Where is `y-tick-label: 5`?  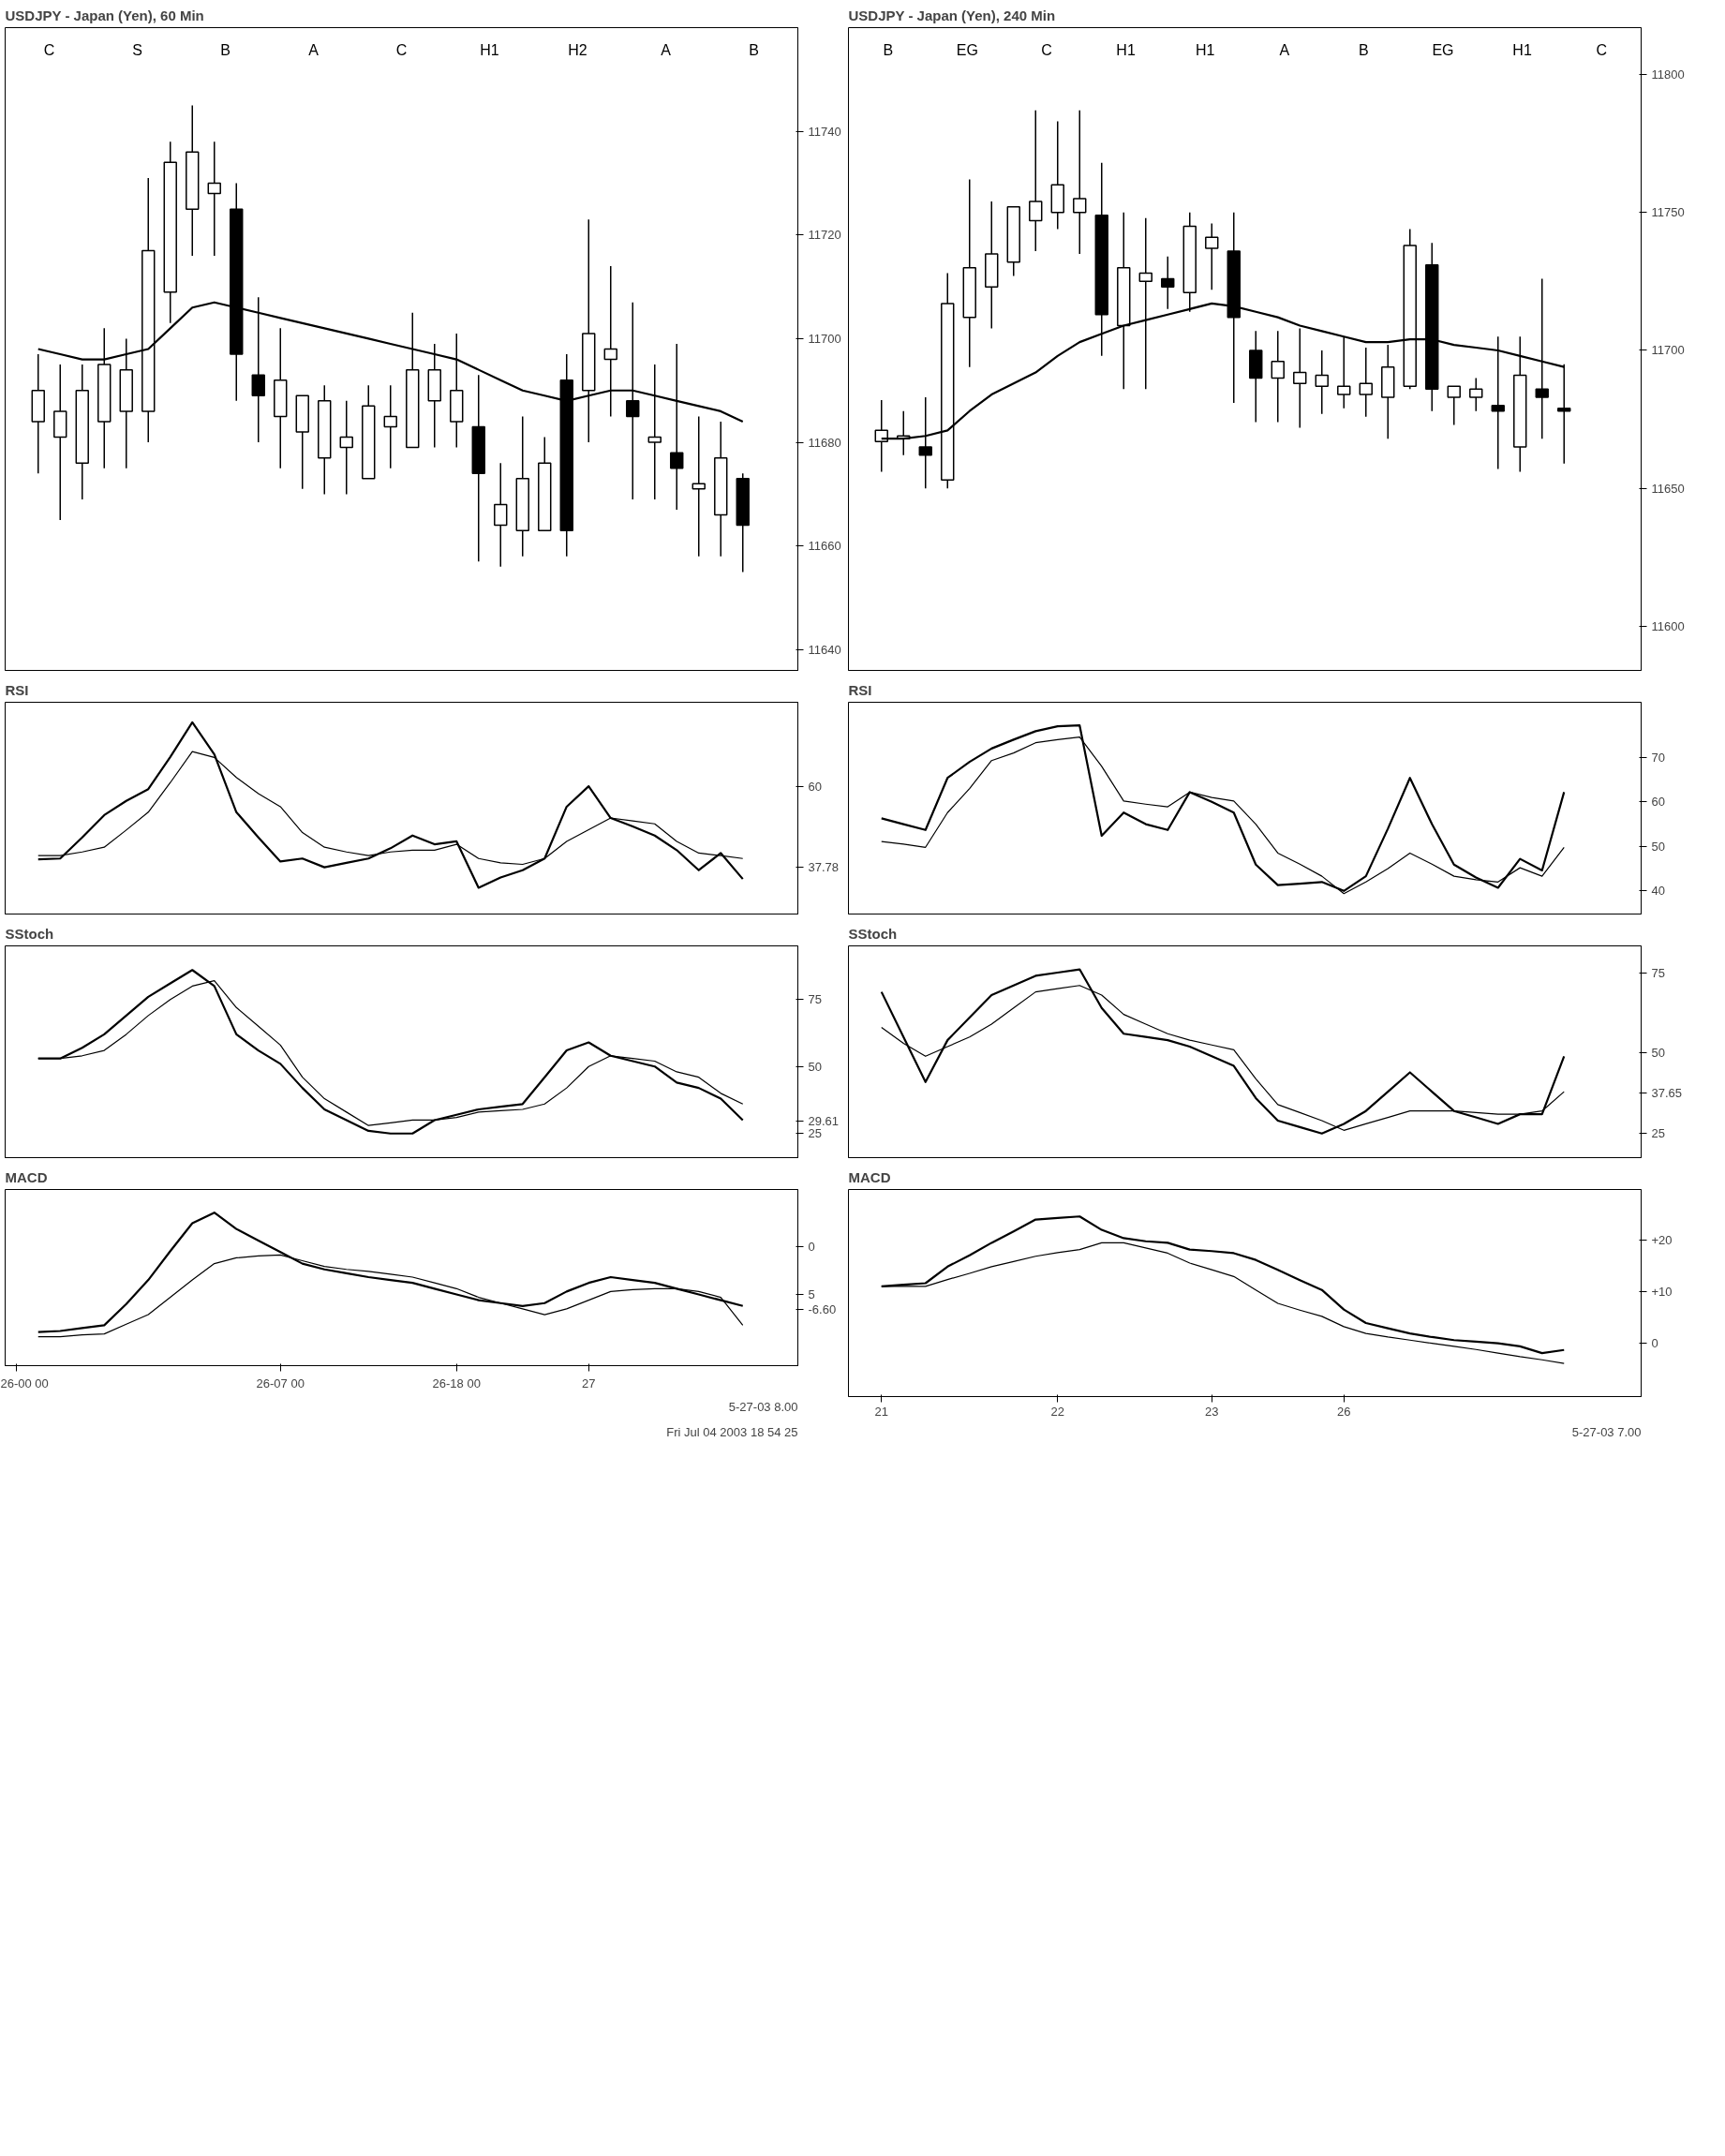 y-tick-label: 5 is located at coordinates (812, 1293).